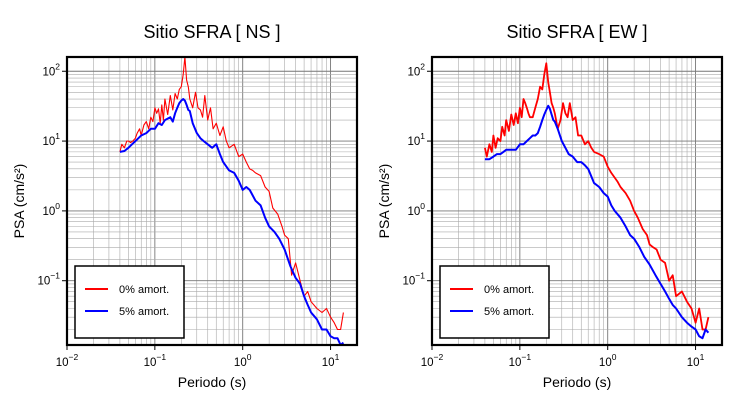 The image size is (730, 400). Describe the element at coordinates (576, 32) in the screenshot. I see `chart-title: Sitio SFRA [ EW ]` at that location.